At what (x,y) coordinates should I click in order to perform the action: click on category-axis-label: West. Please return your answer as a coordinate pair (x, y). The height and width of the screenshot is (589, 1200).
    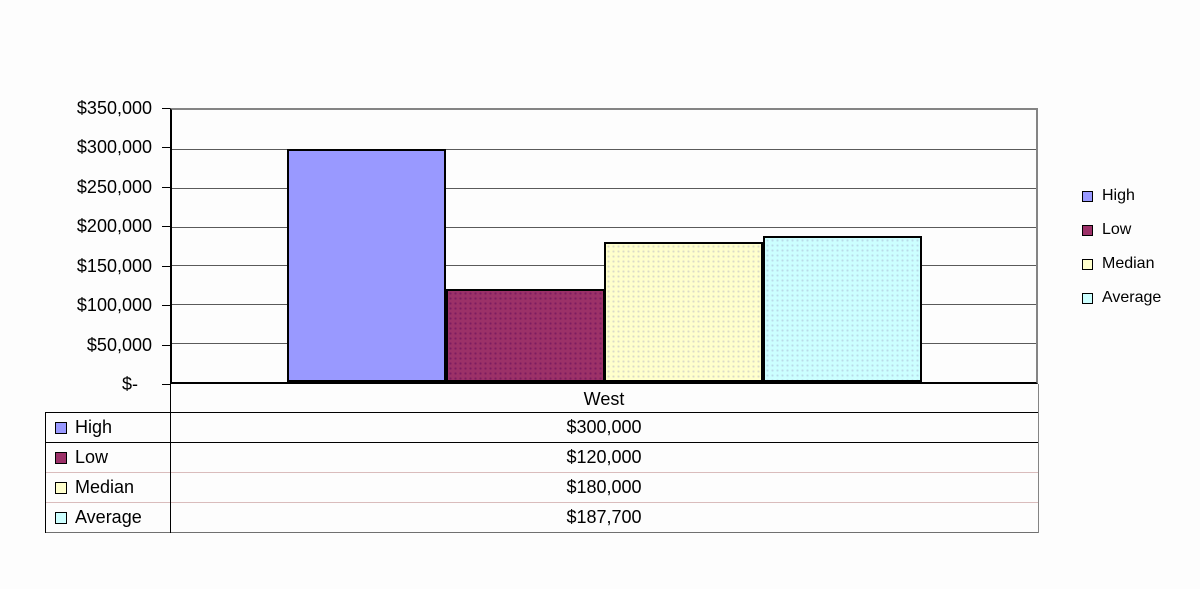
    Looking at the image, I should click on (604, 399).